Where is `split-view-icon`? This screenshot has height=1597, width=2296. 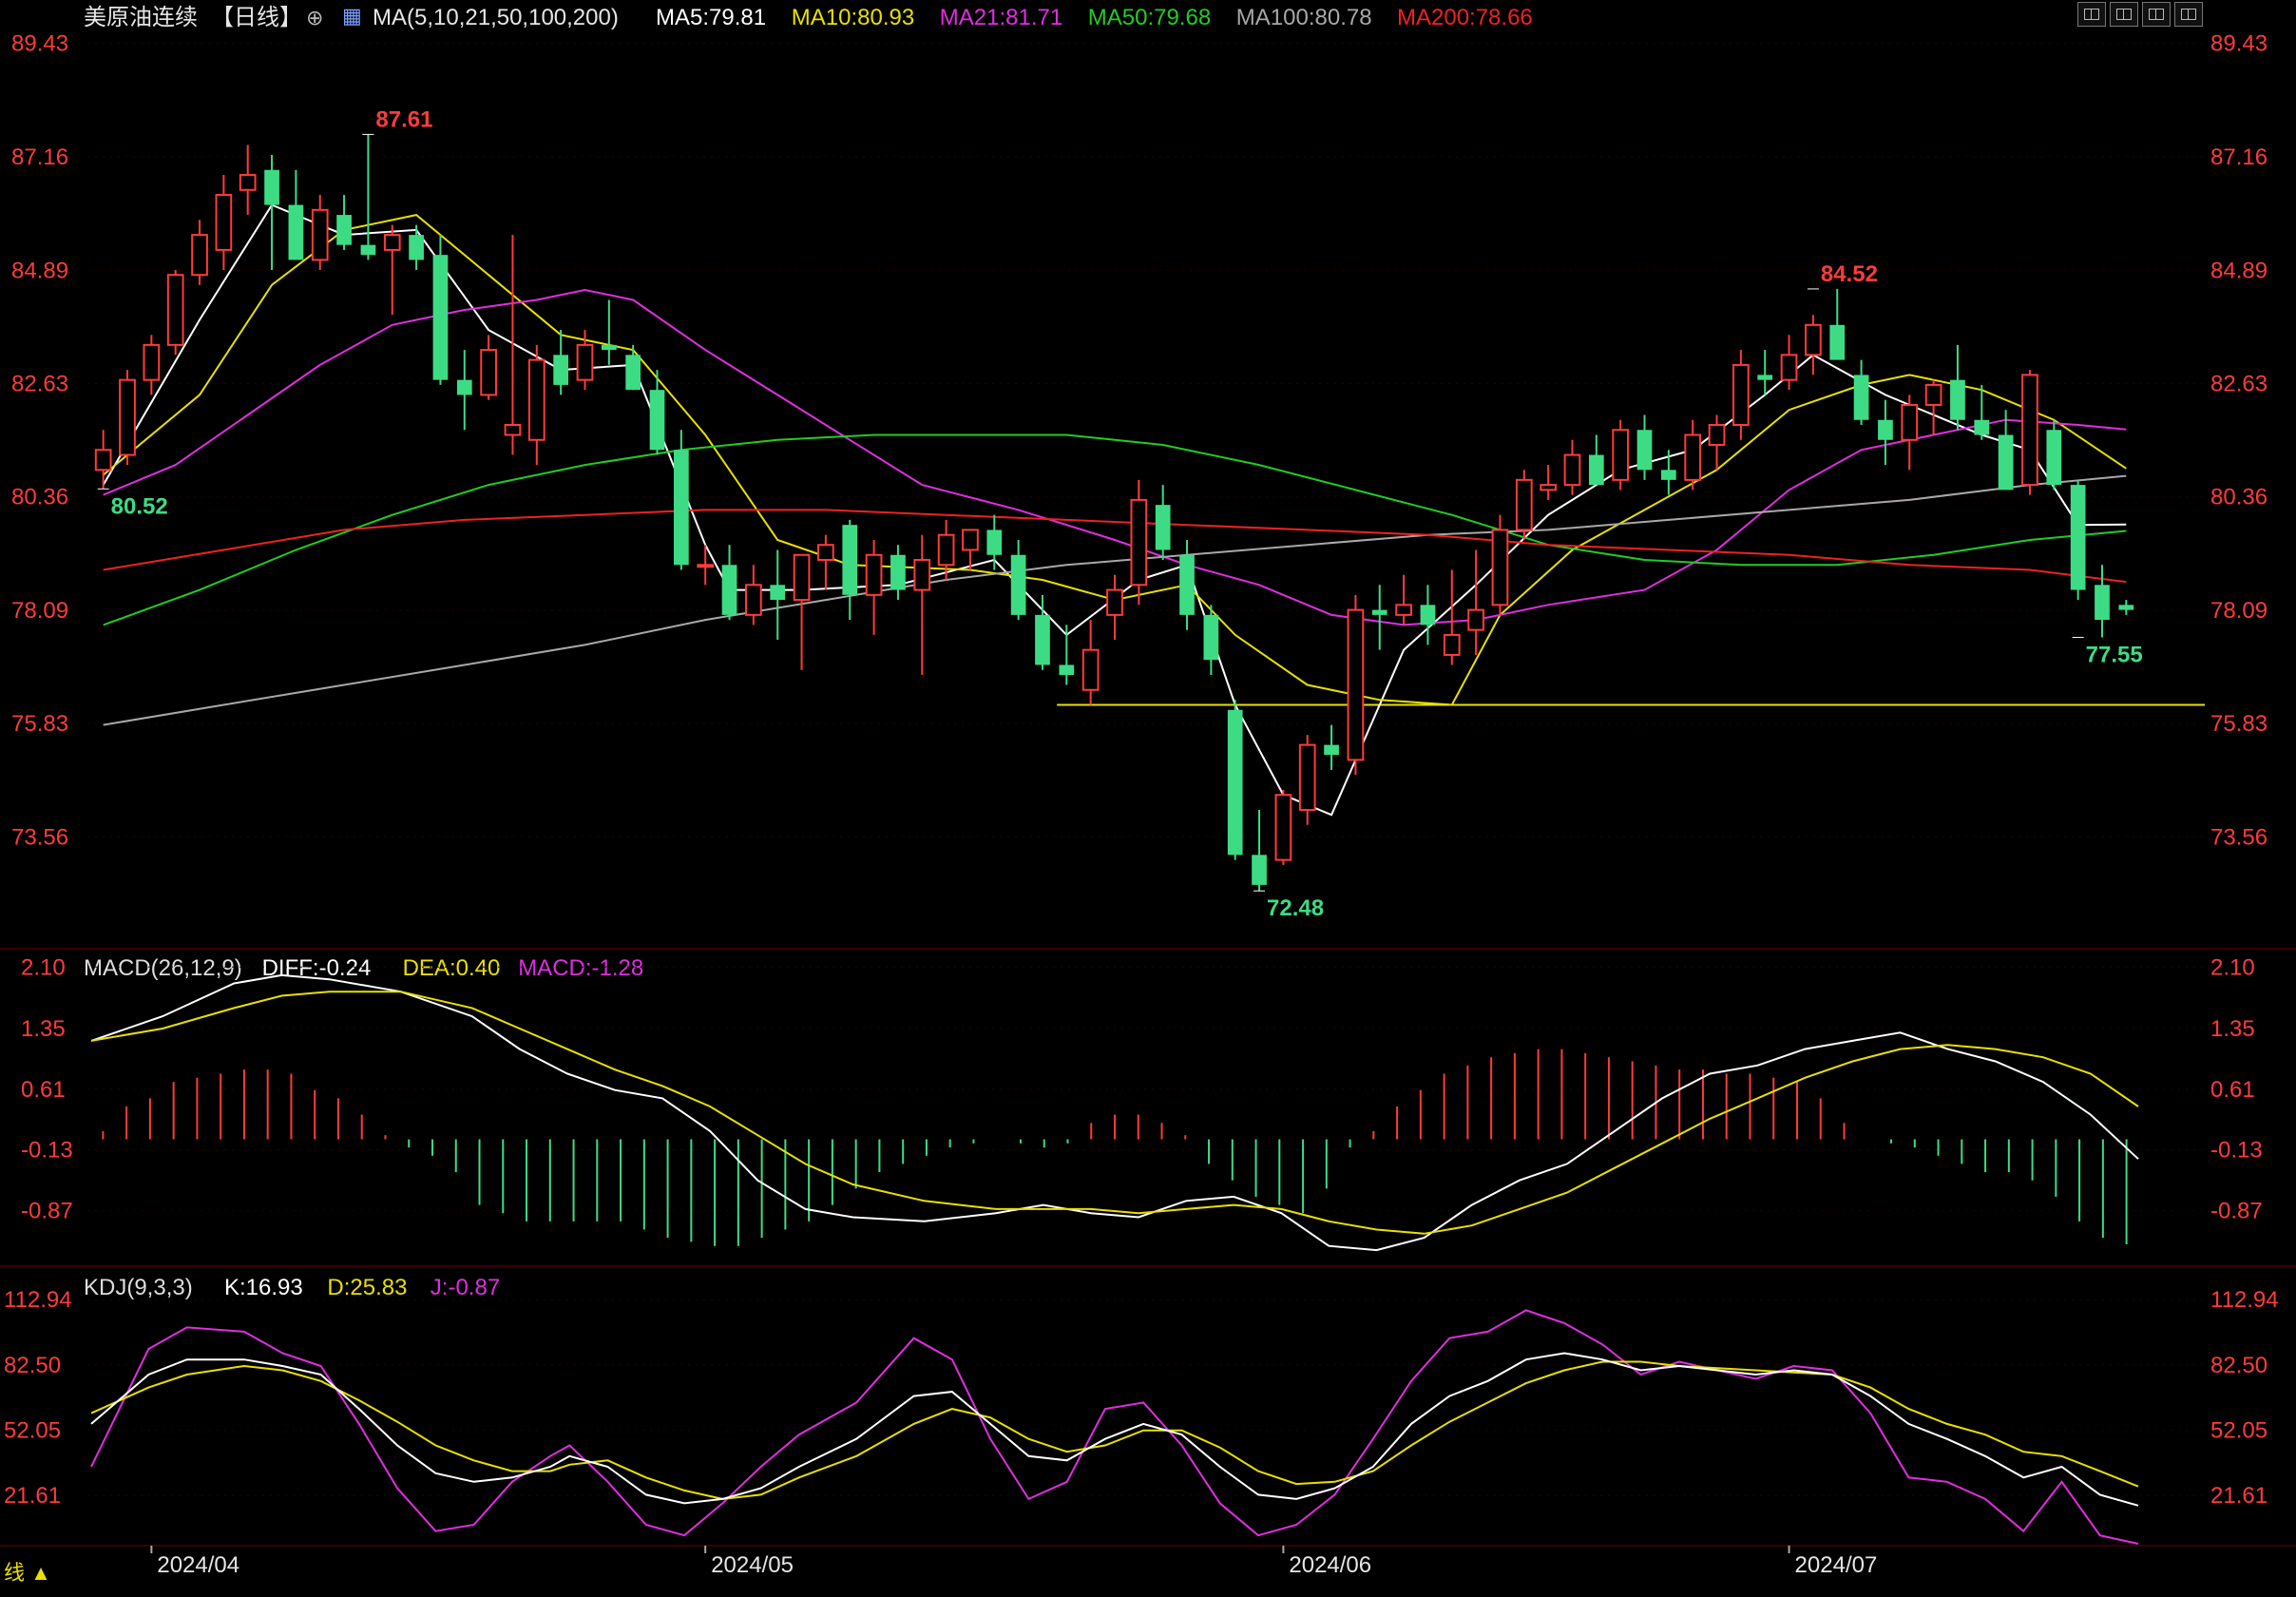 split-view-icon is located at coordinates (2124, 14).